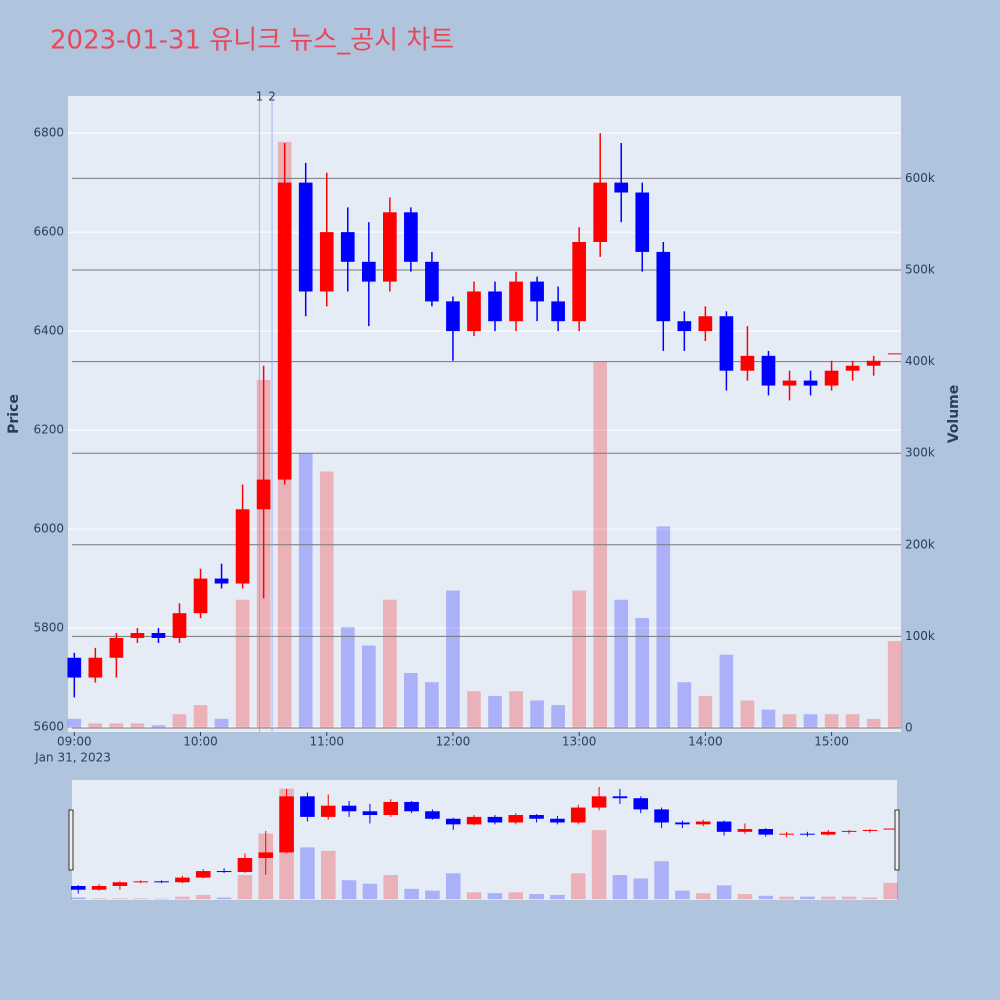 Image resolution: width=1000 pixels, height=1000 pixels. I want to click on y-tick-label: 6800, so click(48, 133).